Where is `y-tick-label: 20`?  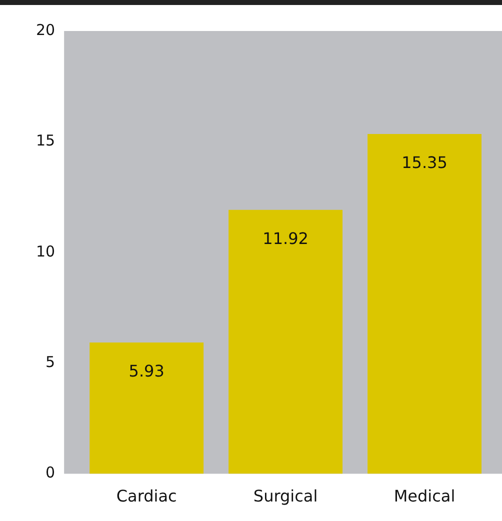
y-tick-label: 20 is located at coordinates (46, 29).